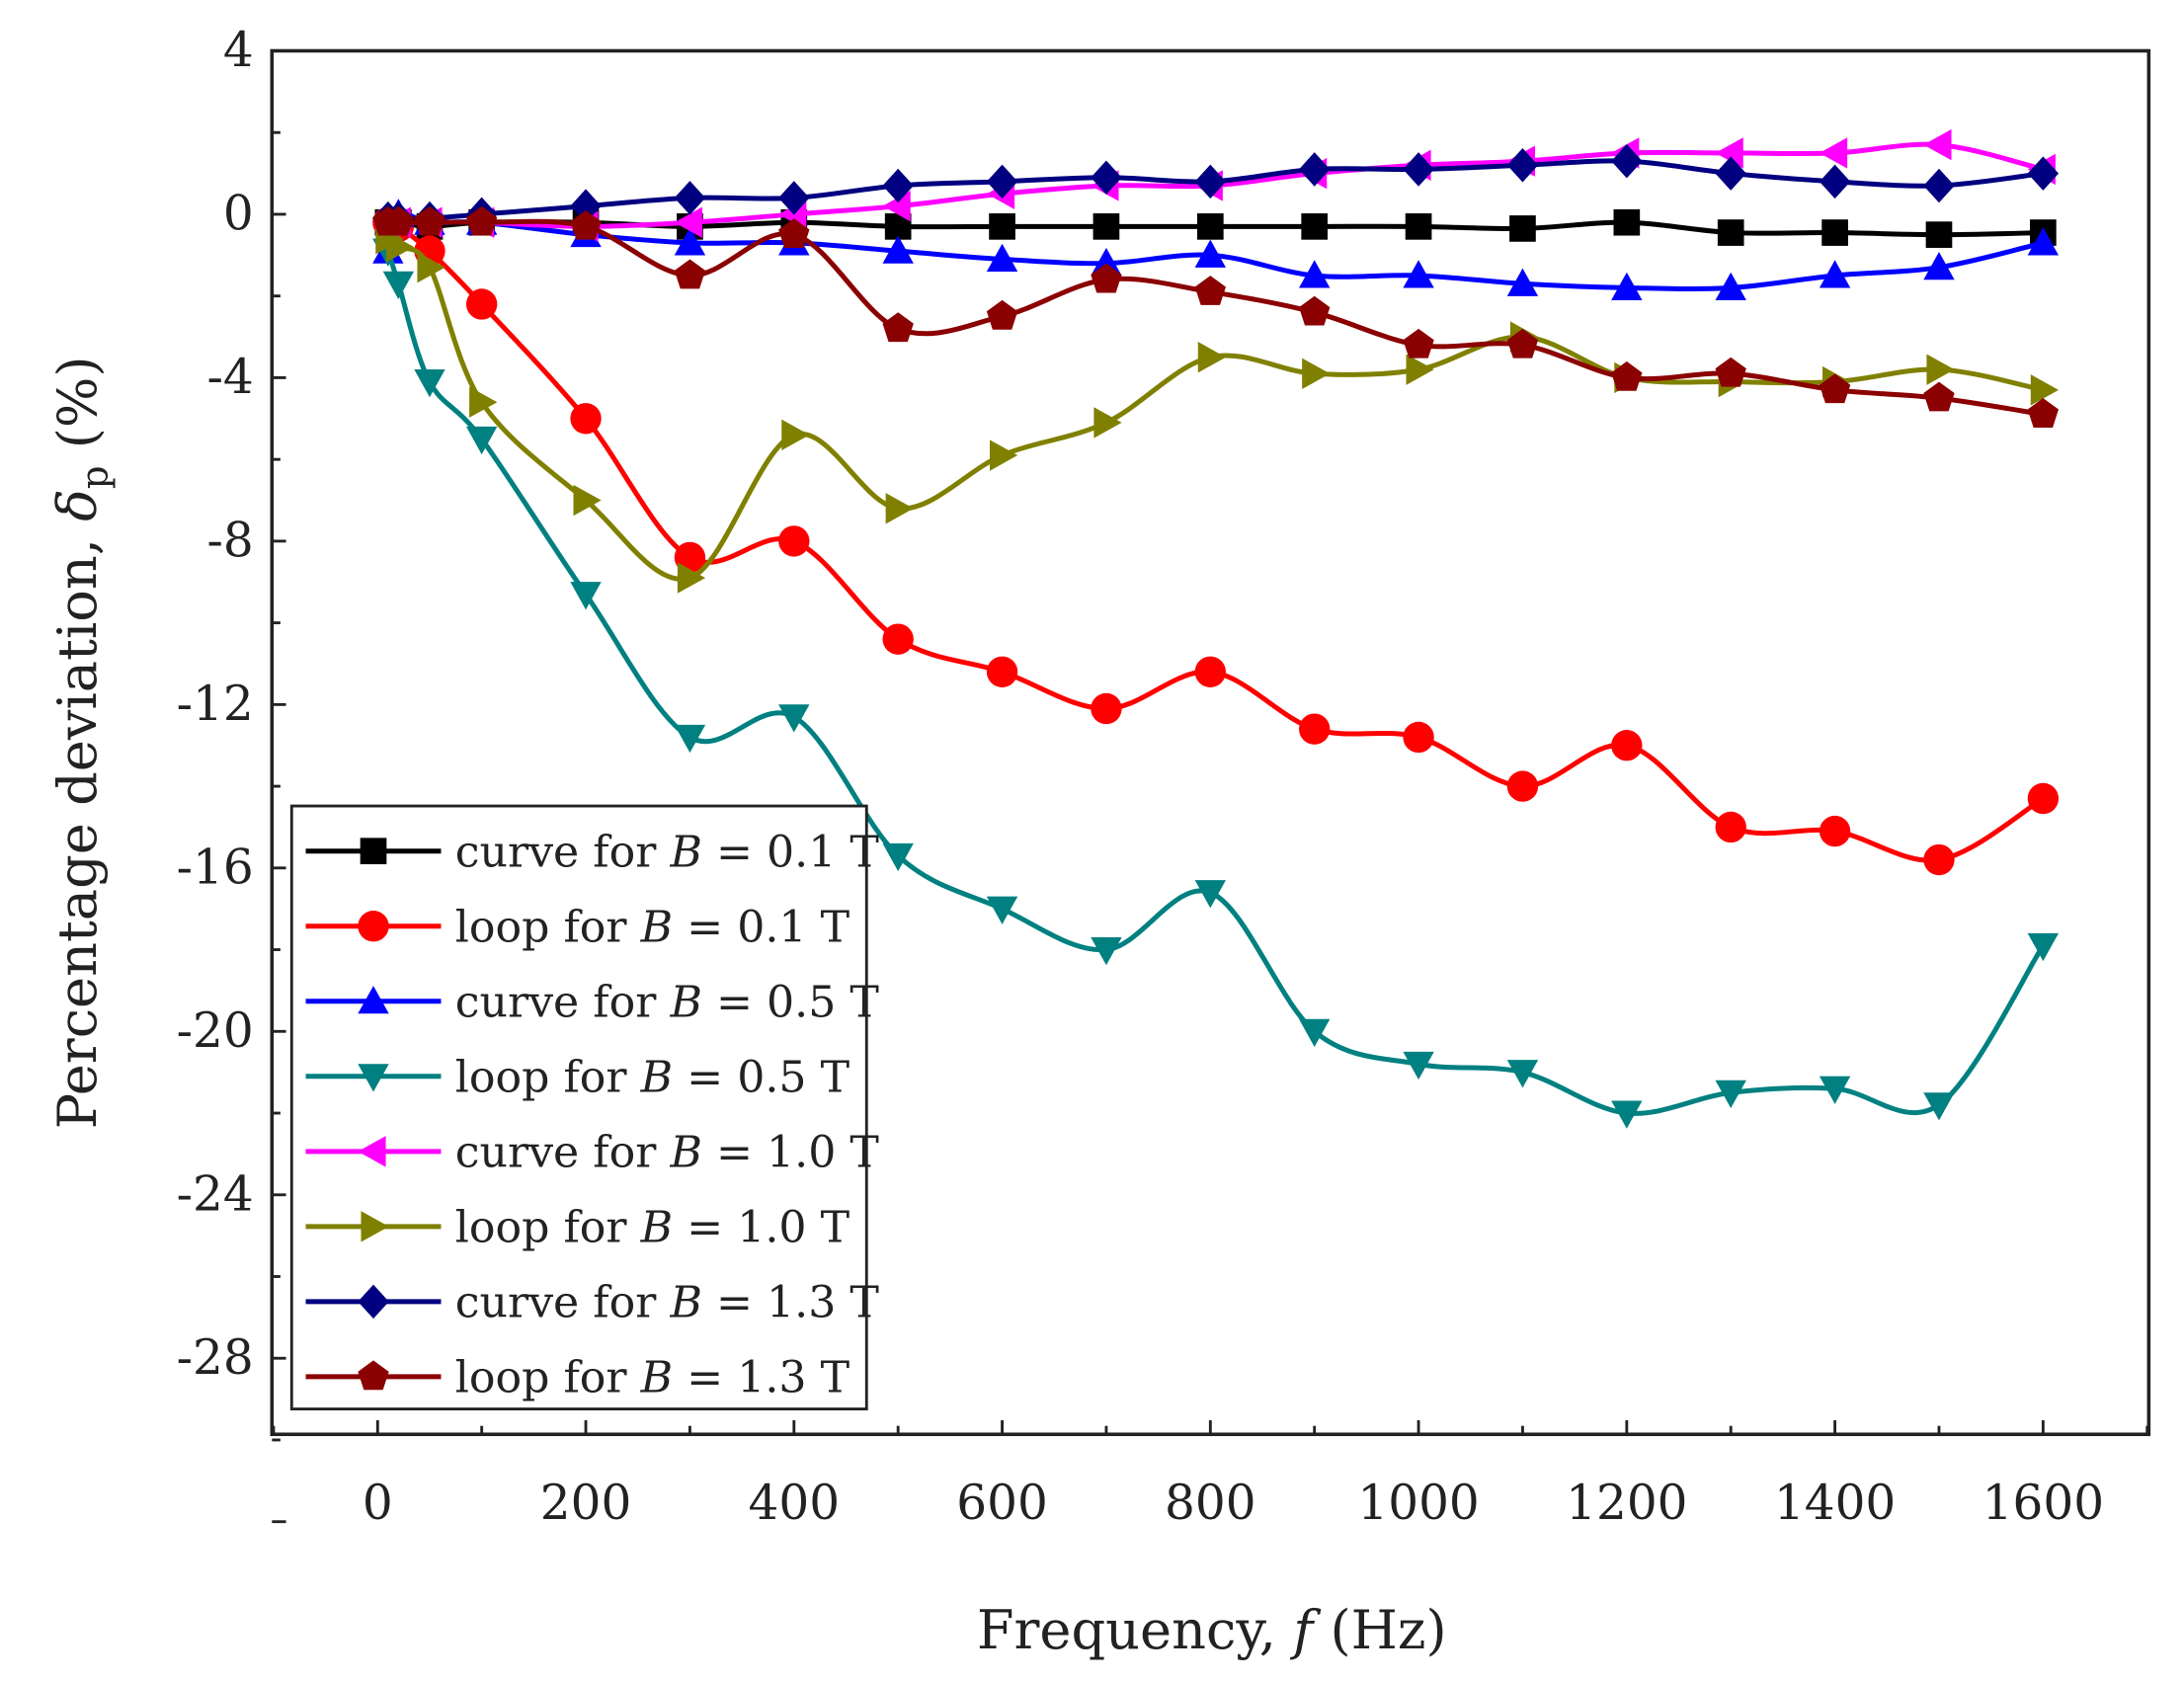 The height and width of the screenshot is (1681, 2184). I want to click on x-tick-label: 1400, so click(1835, 1503).